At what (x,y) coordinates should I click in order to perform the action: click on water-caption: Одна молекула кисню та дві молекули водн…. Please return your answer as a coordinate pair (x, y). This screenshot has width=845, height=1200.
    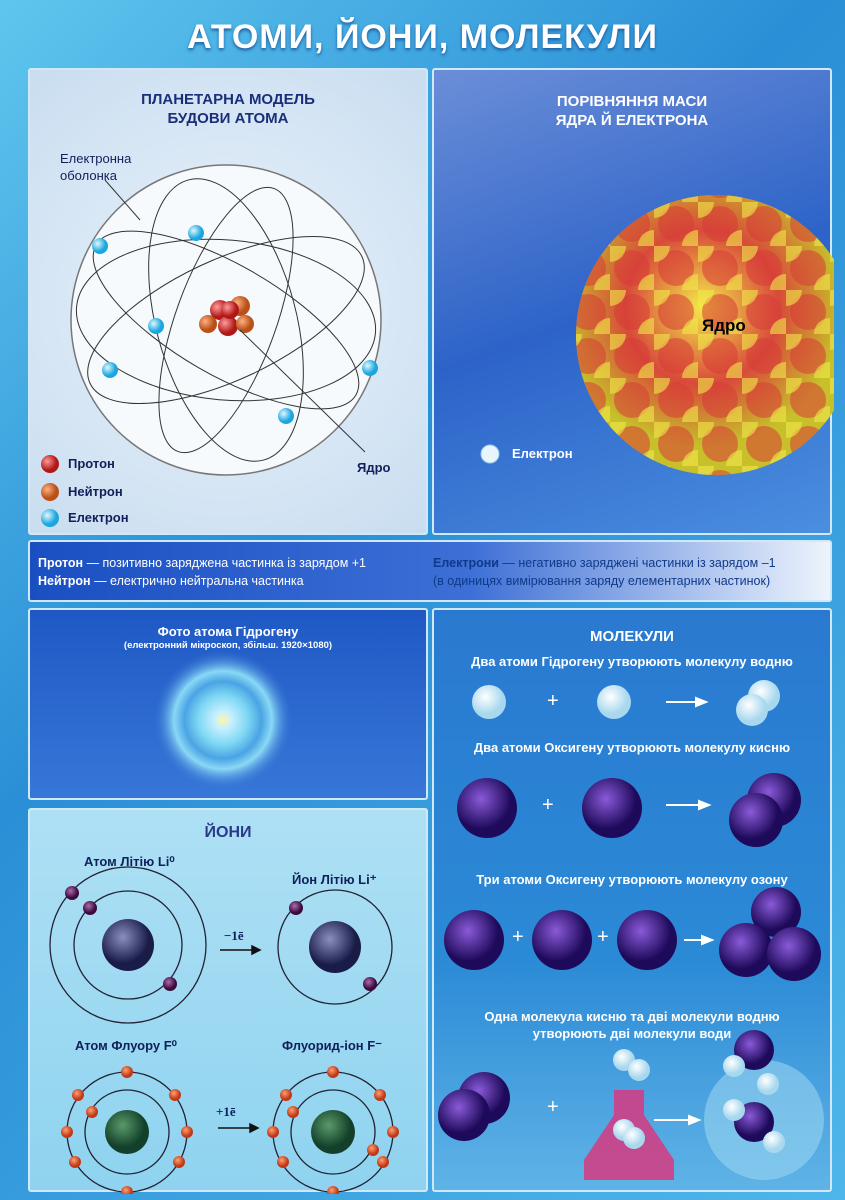
    Looking at the image, I should click on (632, 1025).